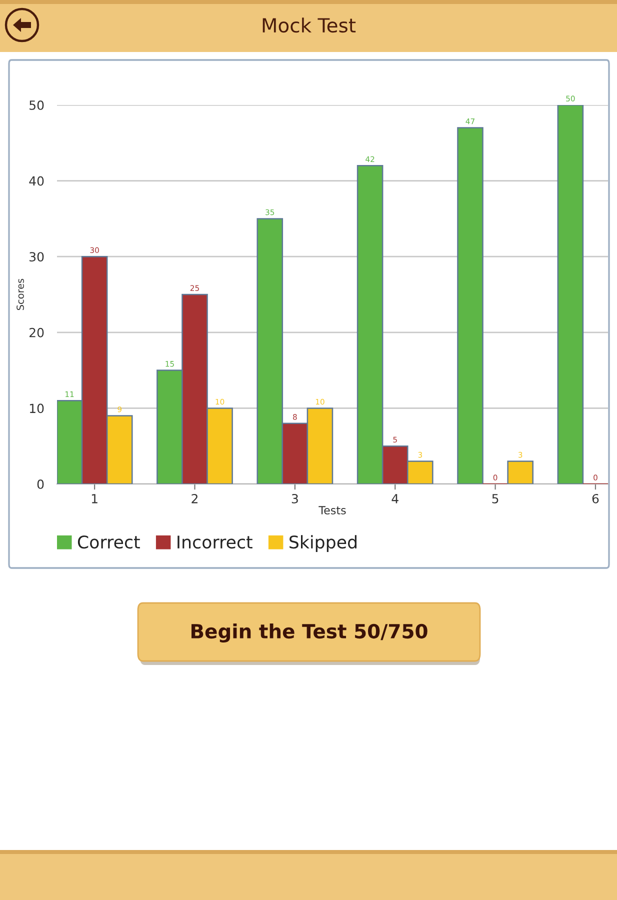  Describe the element at coordinates (109, 542) in the screenshot. I see `legend-label: Correct` at that location.